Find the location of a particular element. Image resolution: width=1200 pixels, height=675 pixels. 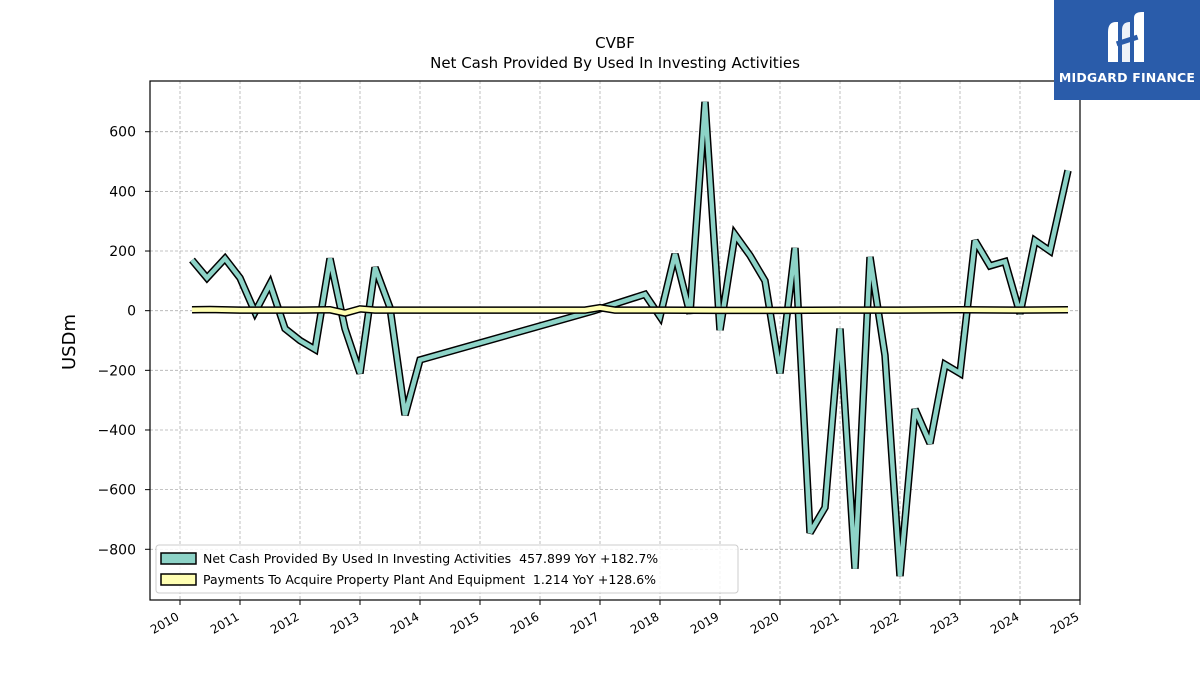

legend-swatch-ppe is located at coordinates (178, 579).